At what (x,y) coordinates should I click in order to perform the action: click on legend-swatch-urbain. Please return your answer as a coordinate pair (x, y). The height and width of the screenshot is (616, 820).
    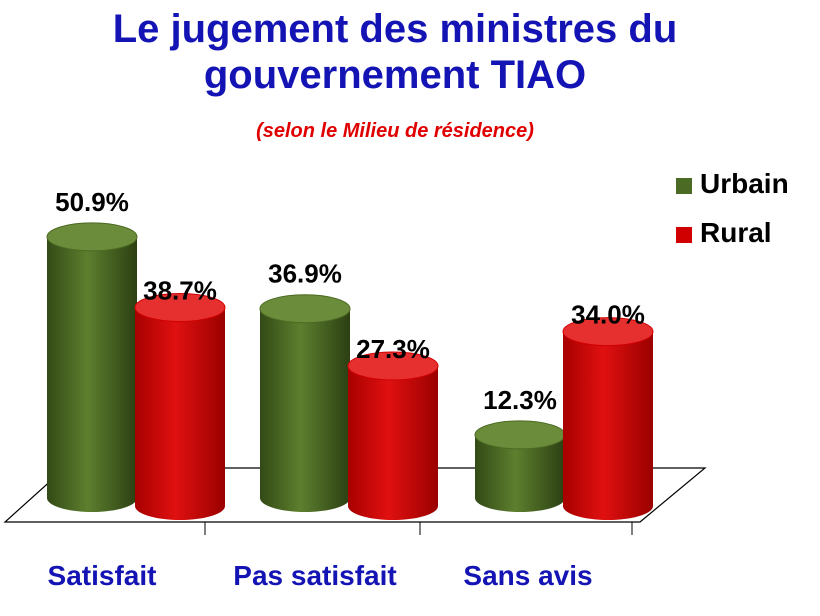
    Looking at the image, I should click on (684, 186).